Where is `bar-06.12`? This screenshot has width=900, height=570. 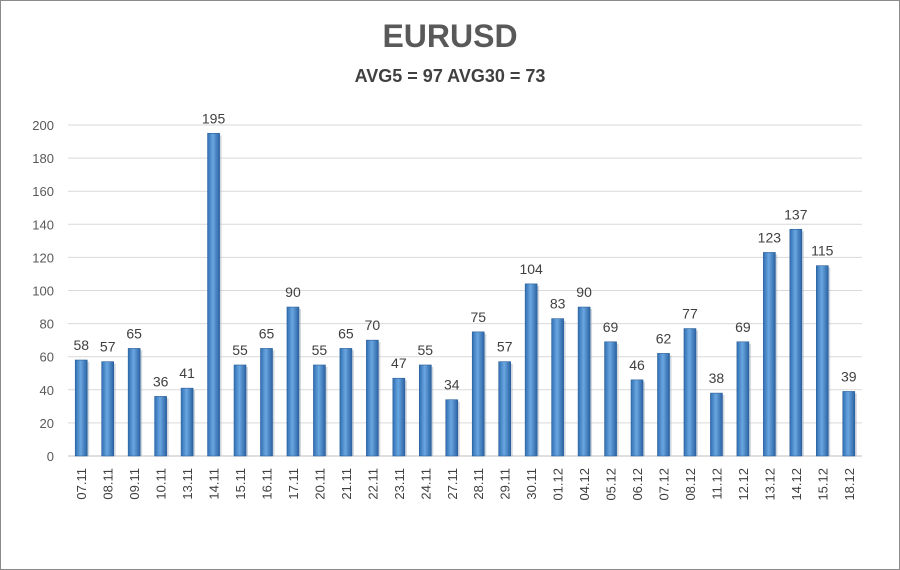 bar-06.12 is located at coordinates (637, 418).